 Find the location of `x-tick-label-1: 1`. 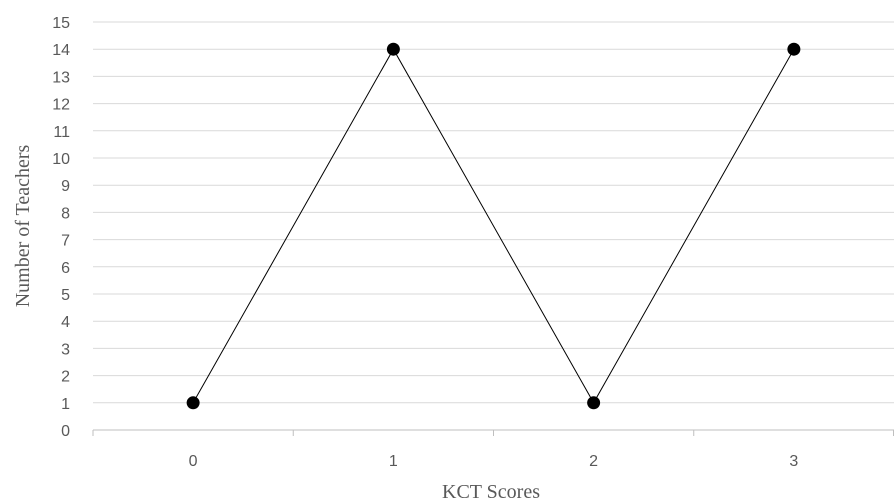

x-tick-label-1: 1 is located at coordinates (393, 461).